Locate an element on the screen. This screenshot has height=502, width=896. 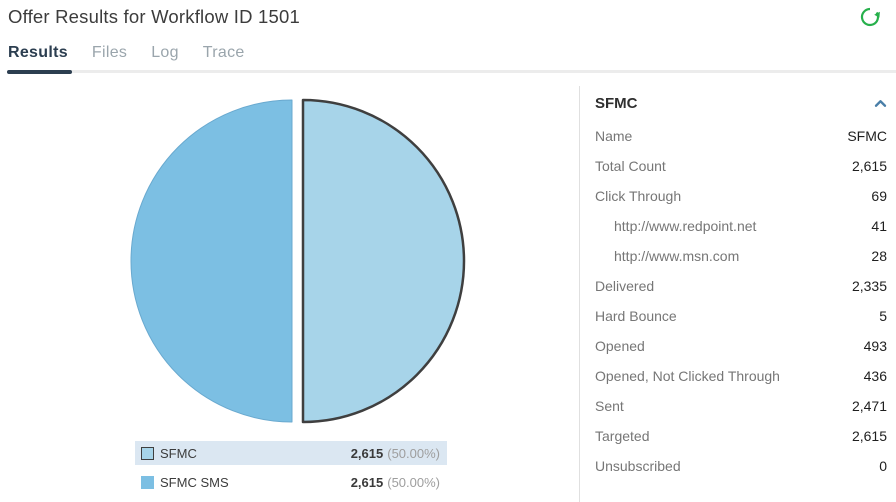
detail-label: Delivered is located at coordinates (625, 286).